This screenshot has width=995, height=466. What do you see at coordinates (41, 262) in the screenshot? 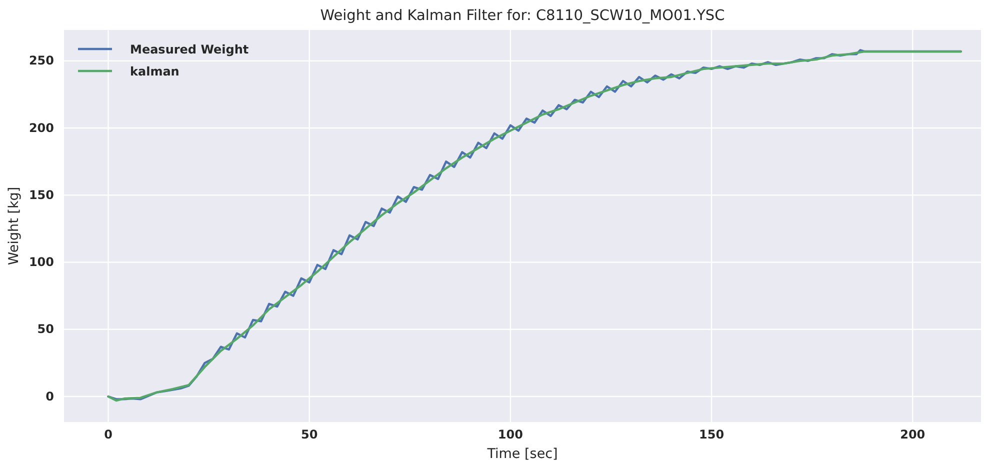
I see `y-tick-label: 100` at bounding box center [41, 262].